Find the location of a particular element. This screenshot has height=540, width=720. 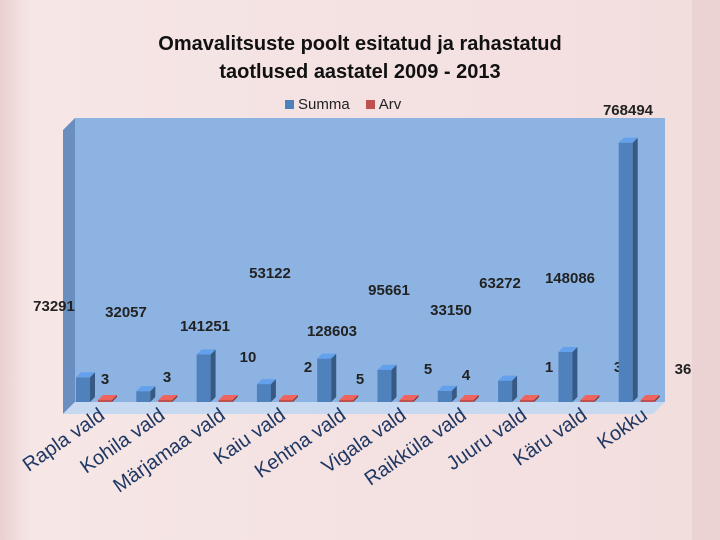

data-label-summa-6: 33150 is located at coordinates (451, 310).